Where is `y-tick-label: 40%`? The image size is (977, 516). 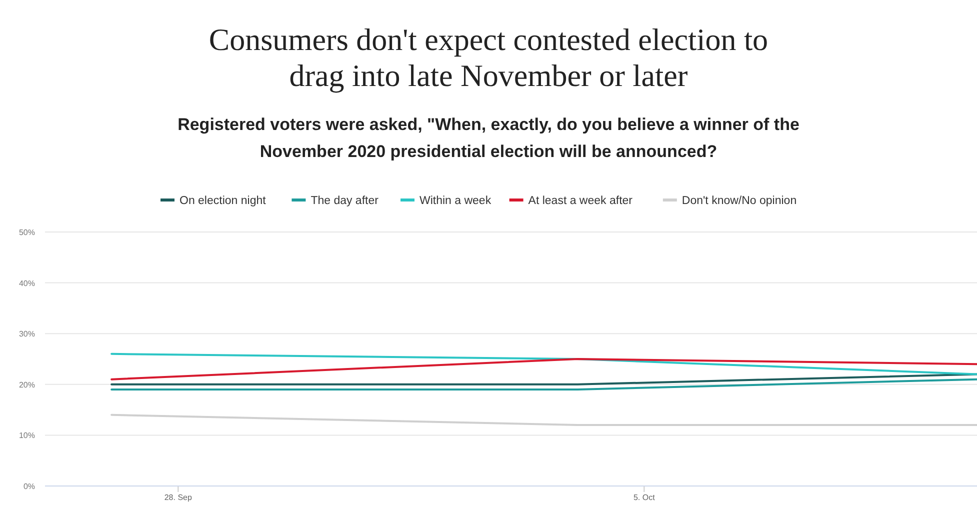 y-tick-label: 40% is located at coordinates (26, 283).